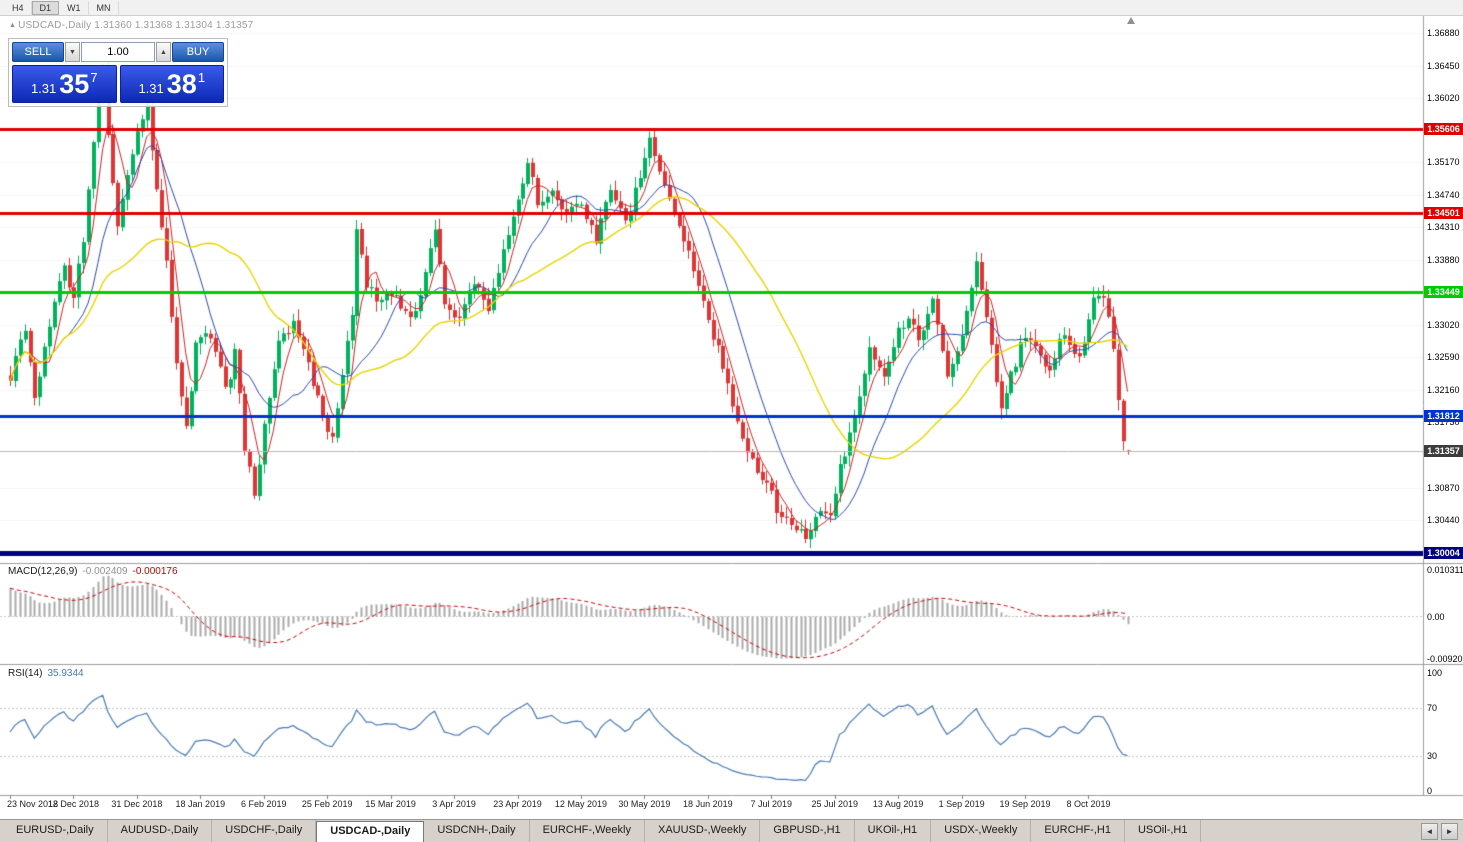 The height and width of the screenshot is (842, 1463). I want to click on chart-shift-marker-icon, so click(1131, 20).